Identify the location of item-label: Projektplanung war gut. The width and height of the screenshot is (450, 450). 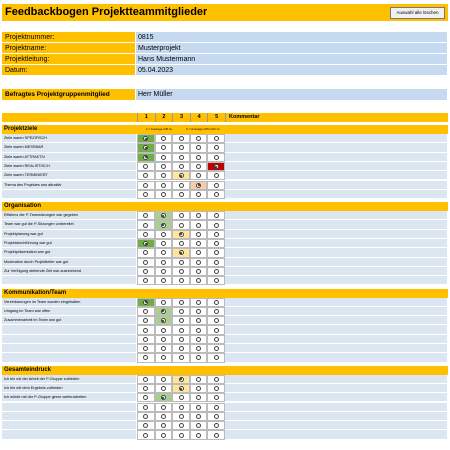
(69, 234).